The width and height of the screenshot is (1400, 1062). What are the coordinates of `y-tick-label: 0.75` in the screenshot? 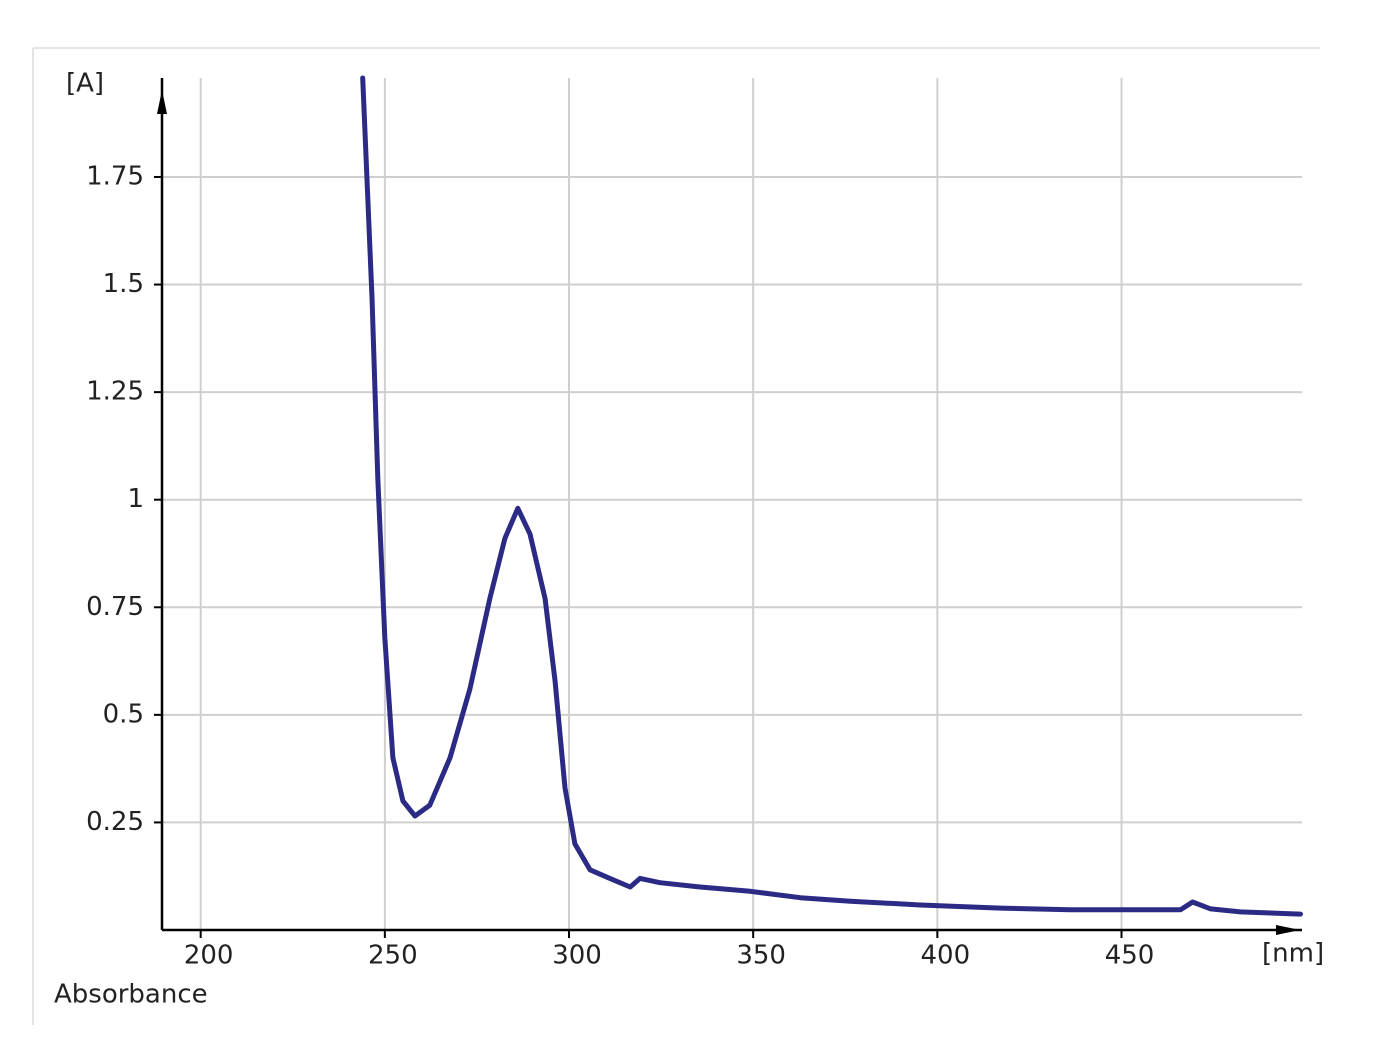 It's located at (115, 607).